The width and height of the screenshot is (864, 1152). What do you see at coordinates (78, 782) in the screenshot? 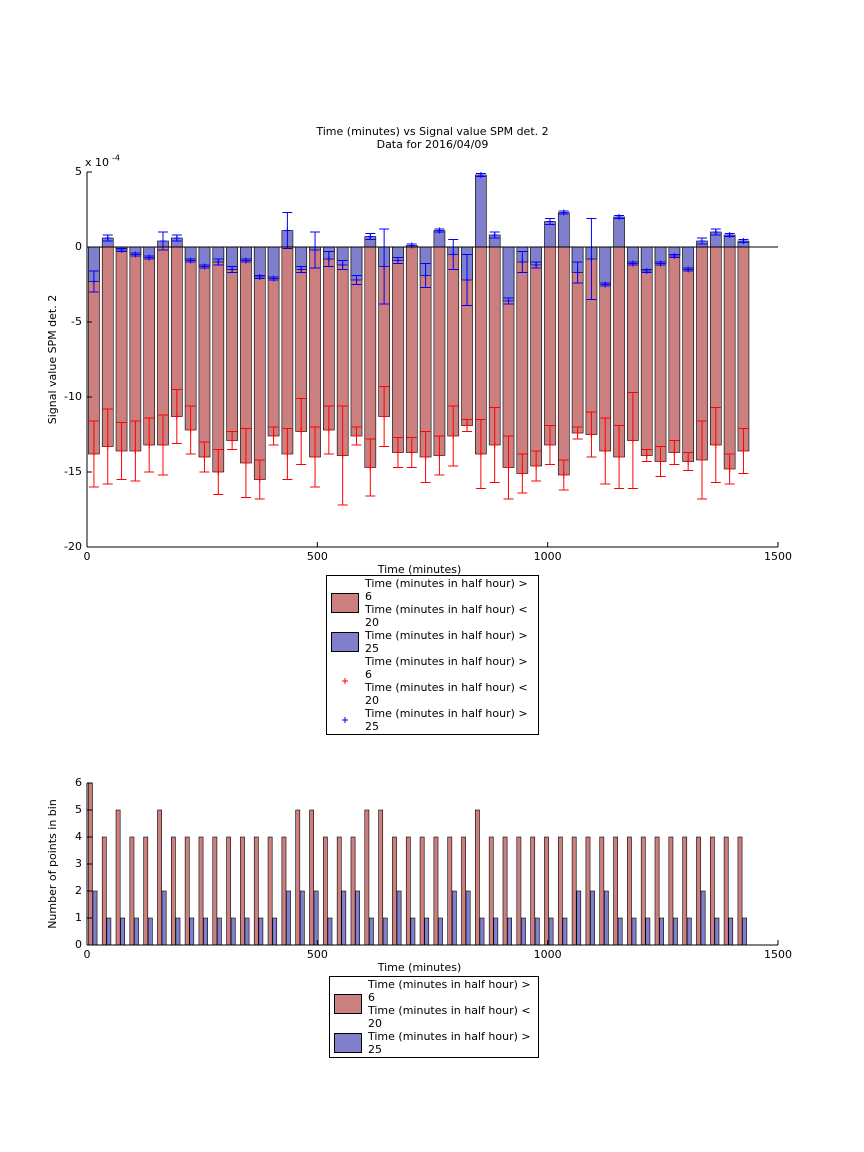
I see `y-tick-label: 6` at bounding box center [78, 782].